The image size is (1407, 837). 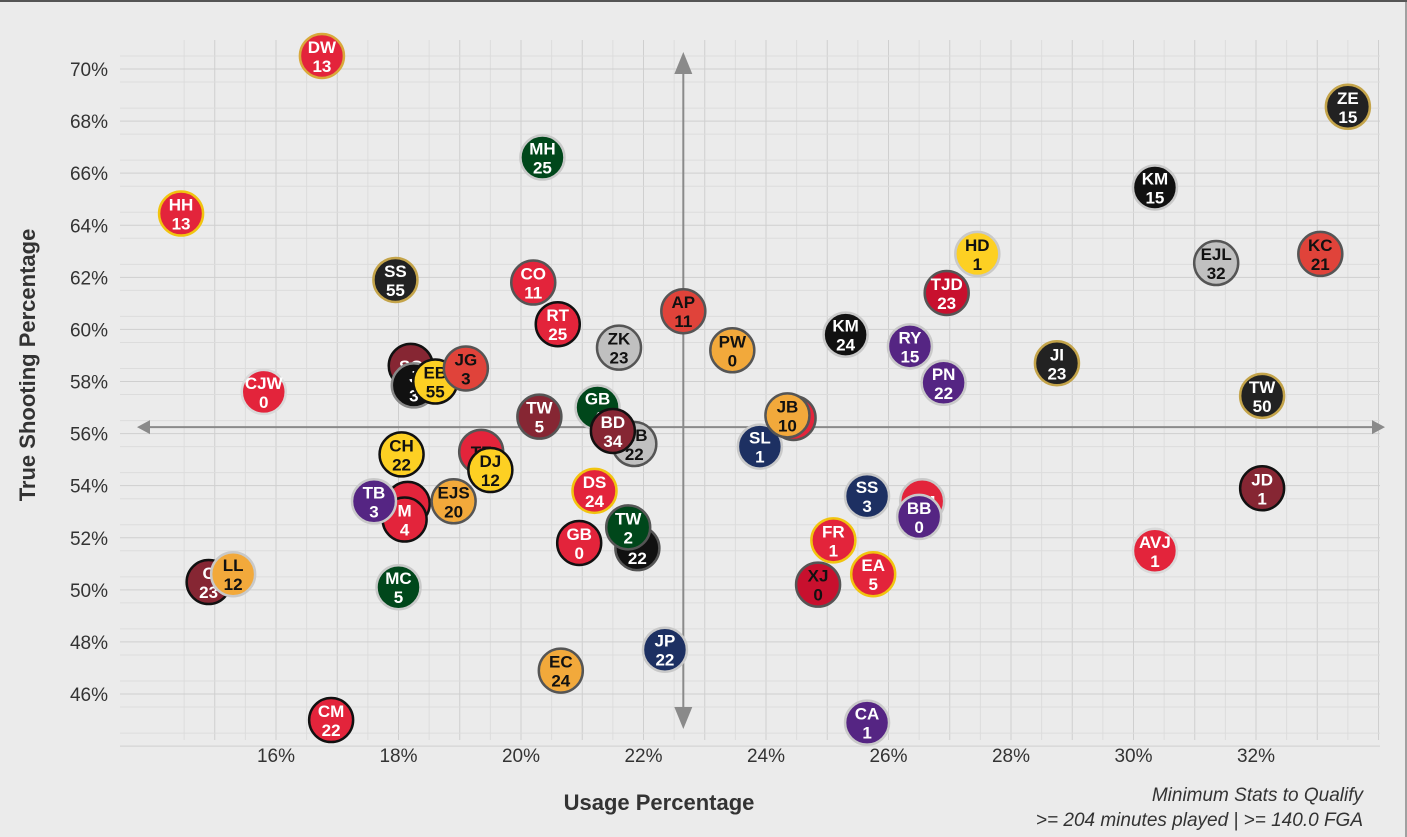 I want to click on player-point: FR1, so click(x=833, y=540).